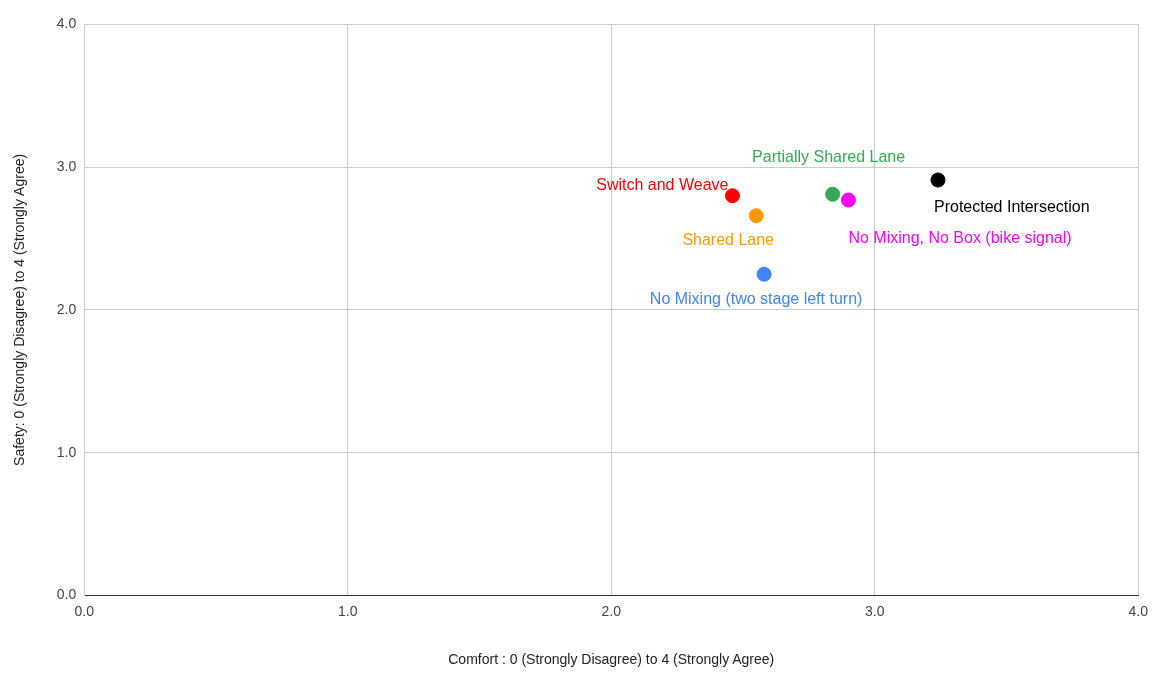  What do you see at coordinates (611, 610) in the screenshot?
I see `x-tick-label: 2.0` at bounding box center [611, 610].